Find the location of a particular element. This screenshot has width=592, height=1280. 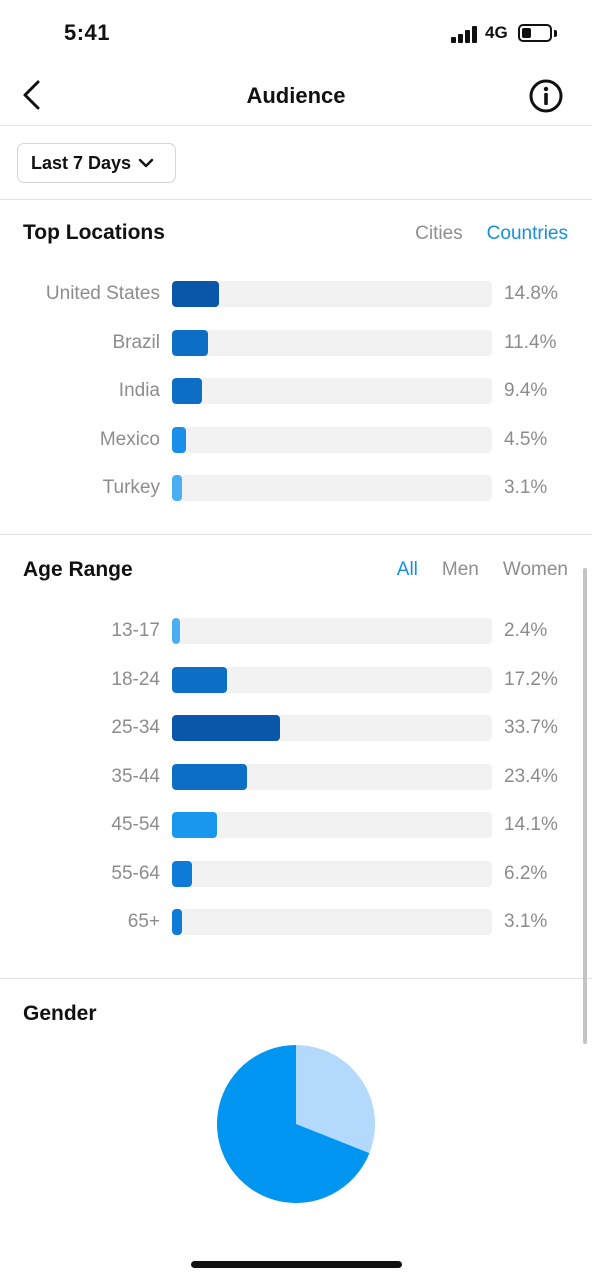

age-value: 33.7% is located at coordinates (531, 727).